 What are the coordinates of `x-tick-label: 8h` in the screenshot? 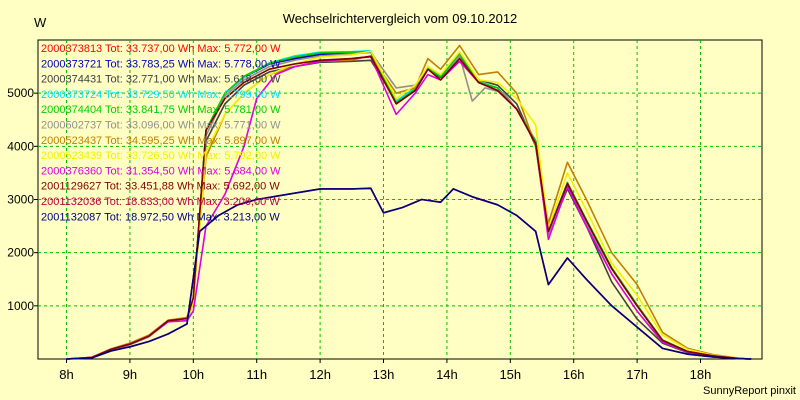 It's located at (66, 374).